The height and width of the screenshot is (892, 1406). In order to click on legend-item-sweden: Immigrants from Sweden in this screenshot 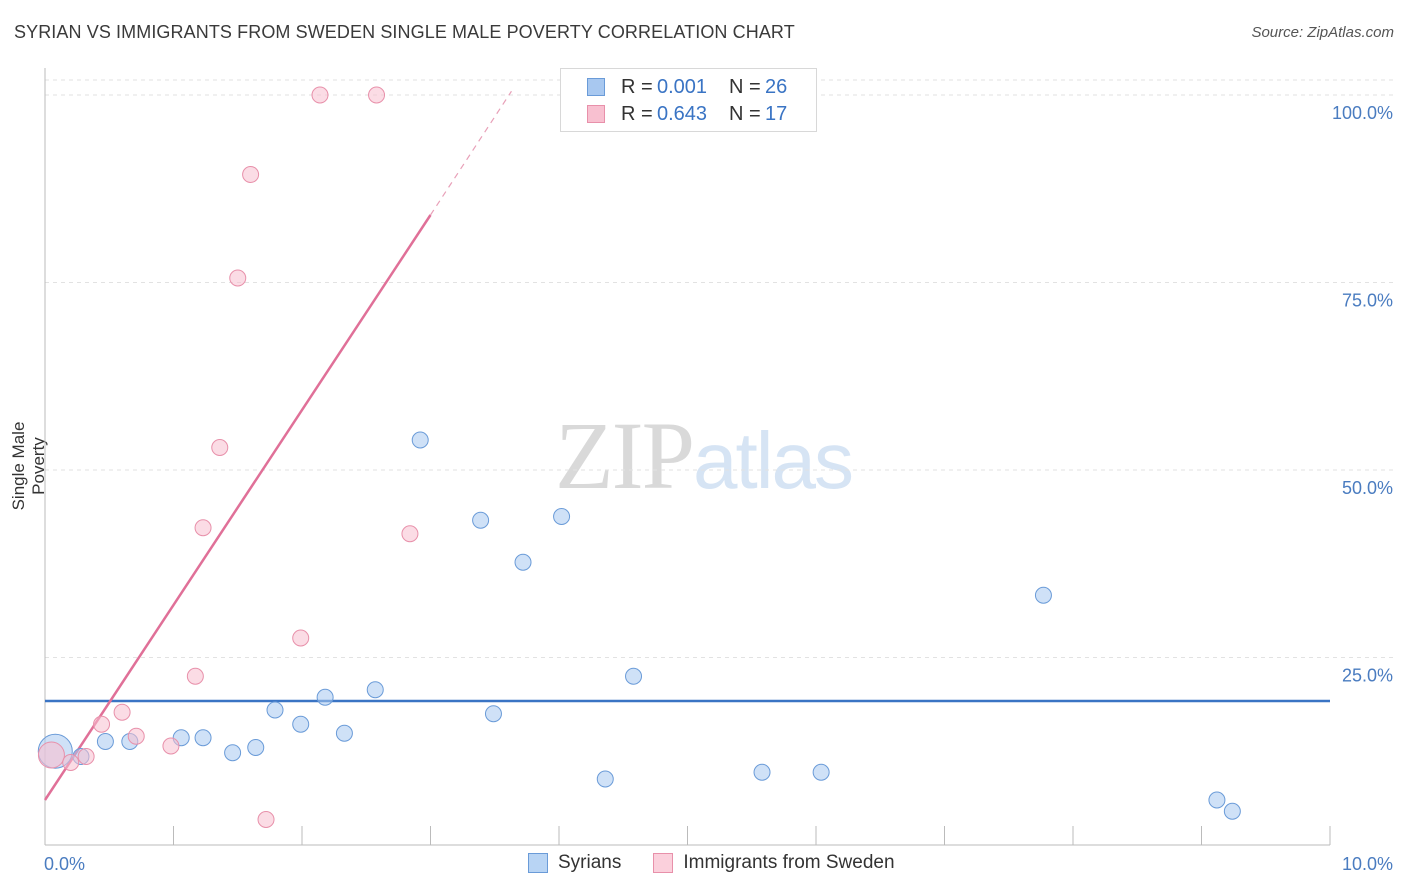, I will do `click(774, 863)`.